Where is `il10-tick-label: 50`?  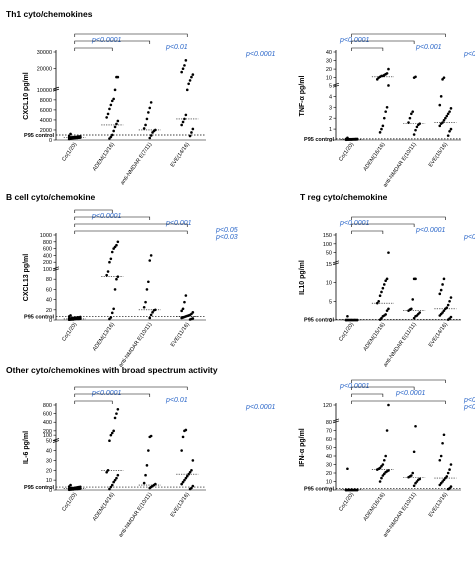 il10-tick-label: 50 is located at coordinates (329, 254).